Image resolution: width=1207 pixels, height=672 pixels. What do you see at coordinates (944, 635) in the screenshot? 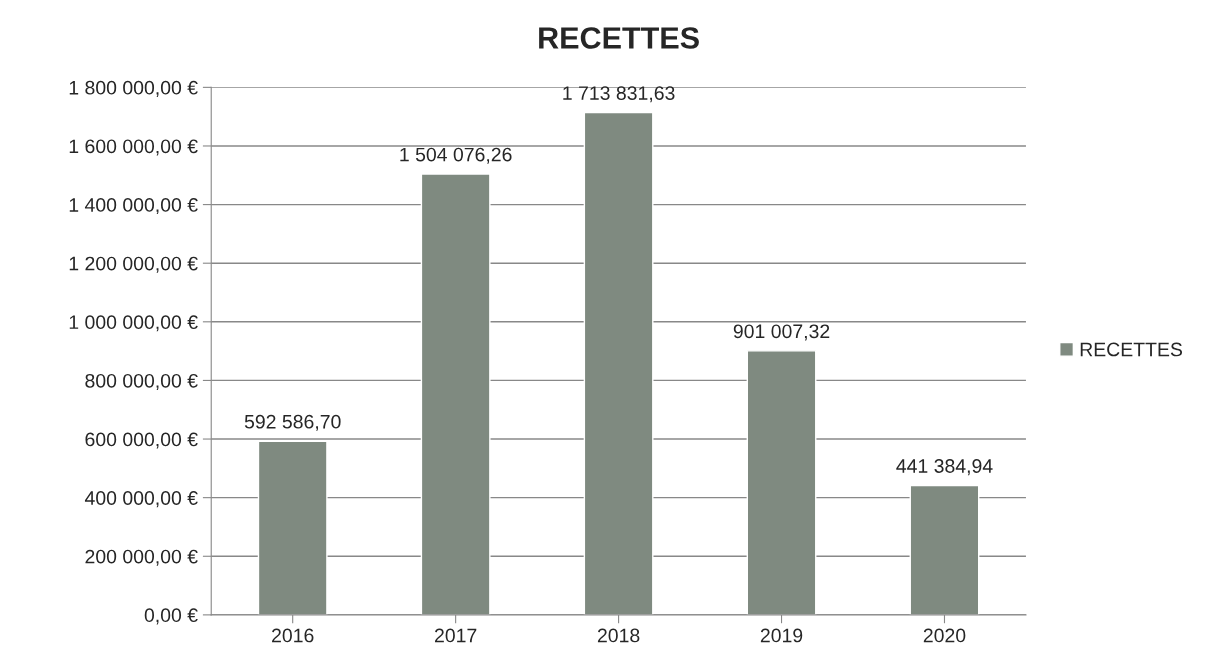
I see `x-tick-label: 2020` at bounding box center [944, 635].